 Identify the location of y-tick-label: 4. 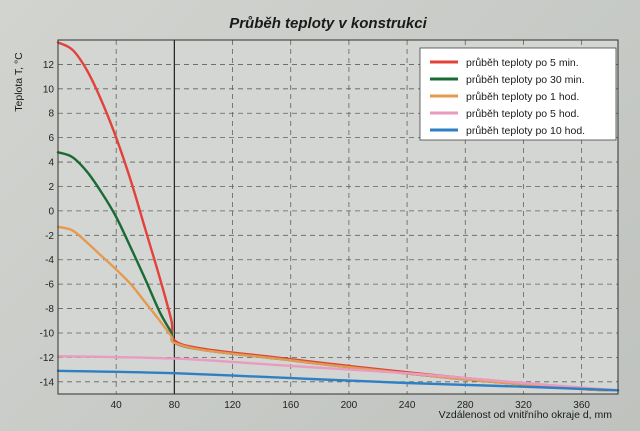
(51, 163).